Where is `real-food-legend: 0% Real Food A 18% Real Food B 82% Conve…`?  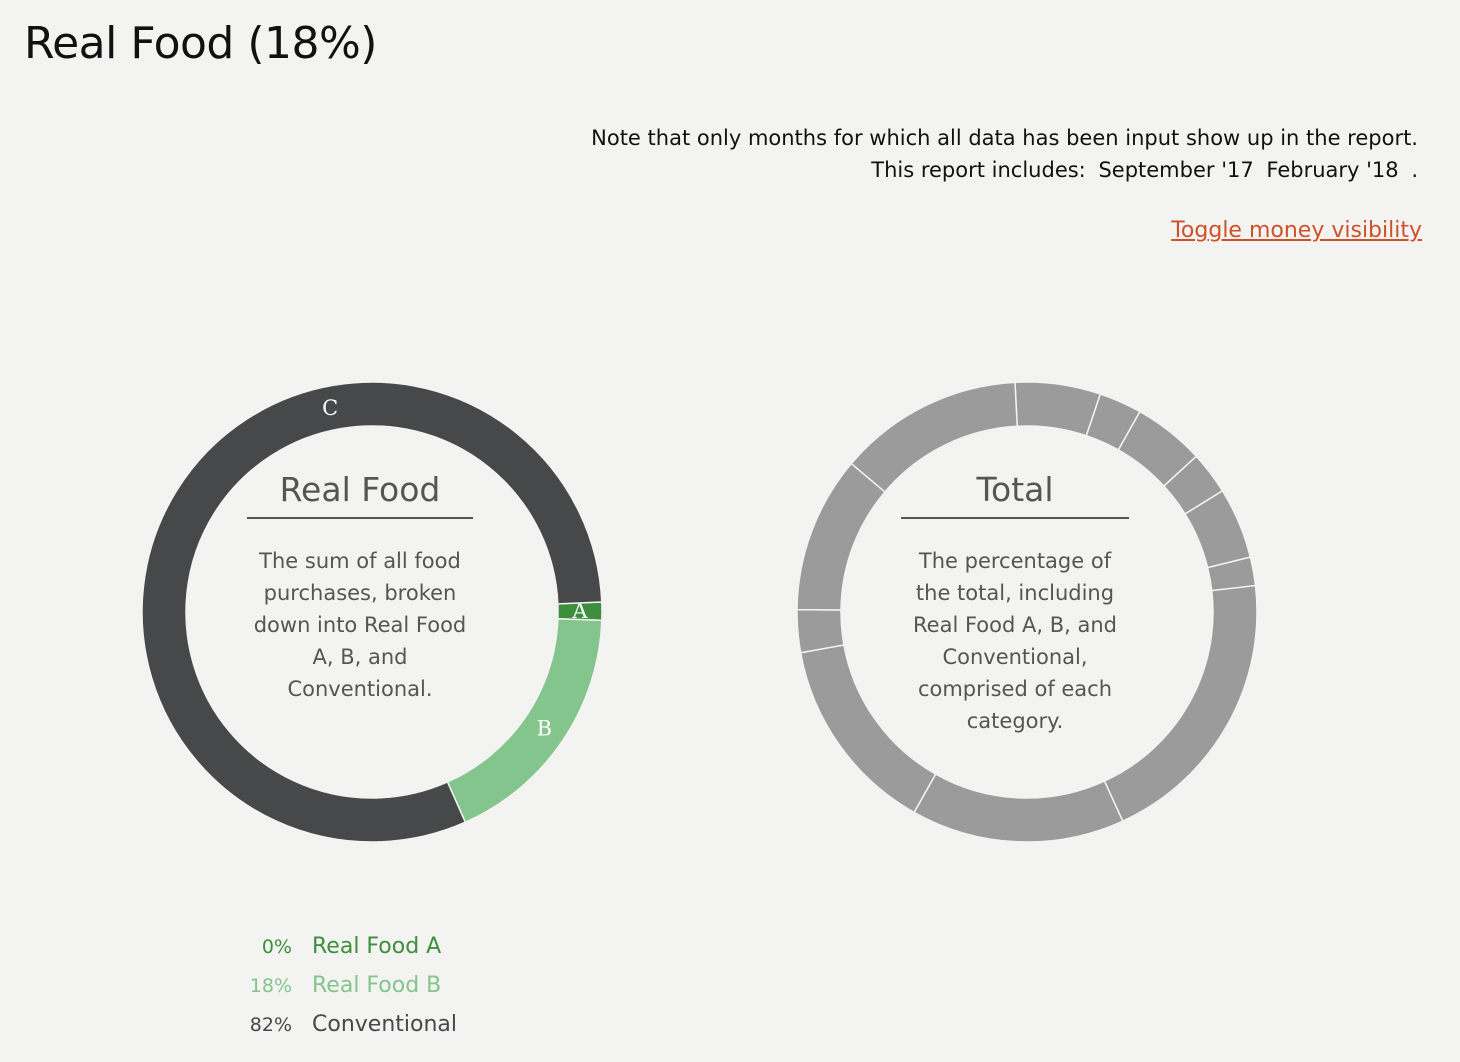 real-food-legend: 0% Real Food A 18% Real Food B 82% Conve… is located at coordinates (346, 992).